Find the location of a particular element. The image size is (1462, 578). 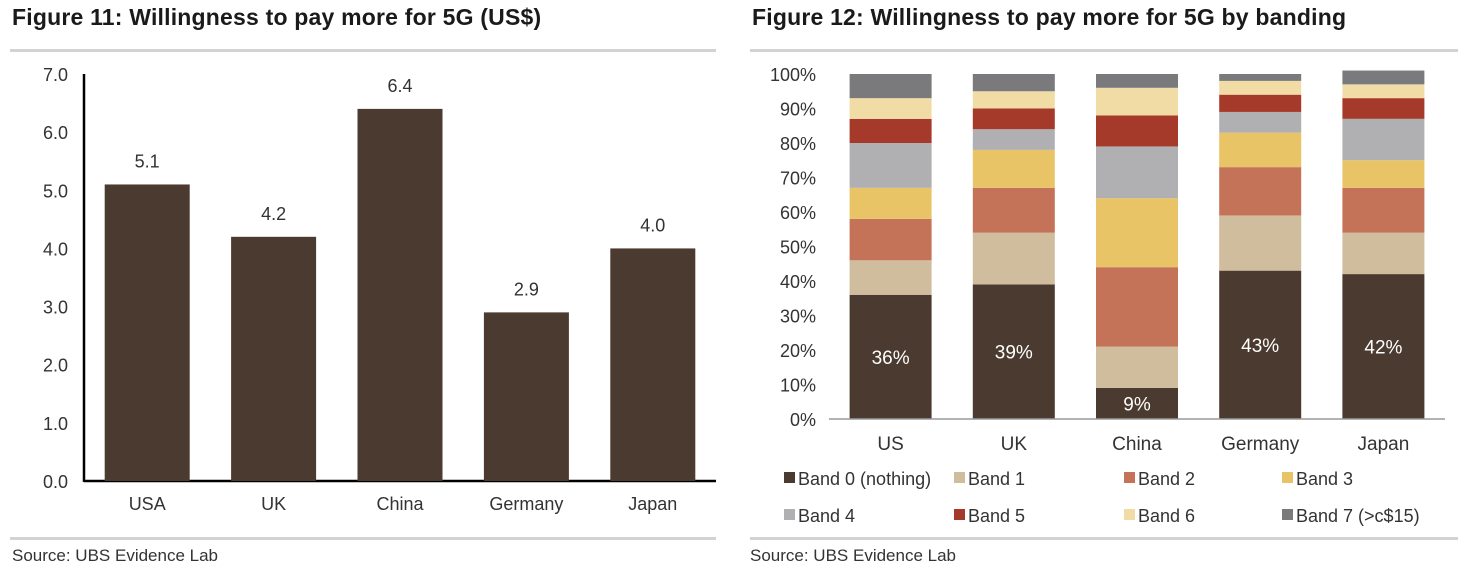

figure-12-source-rule is located at coordinates (1104, 538).